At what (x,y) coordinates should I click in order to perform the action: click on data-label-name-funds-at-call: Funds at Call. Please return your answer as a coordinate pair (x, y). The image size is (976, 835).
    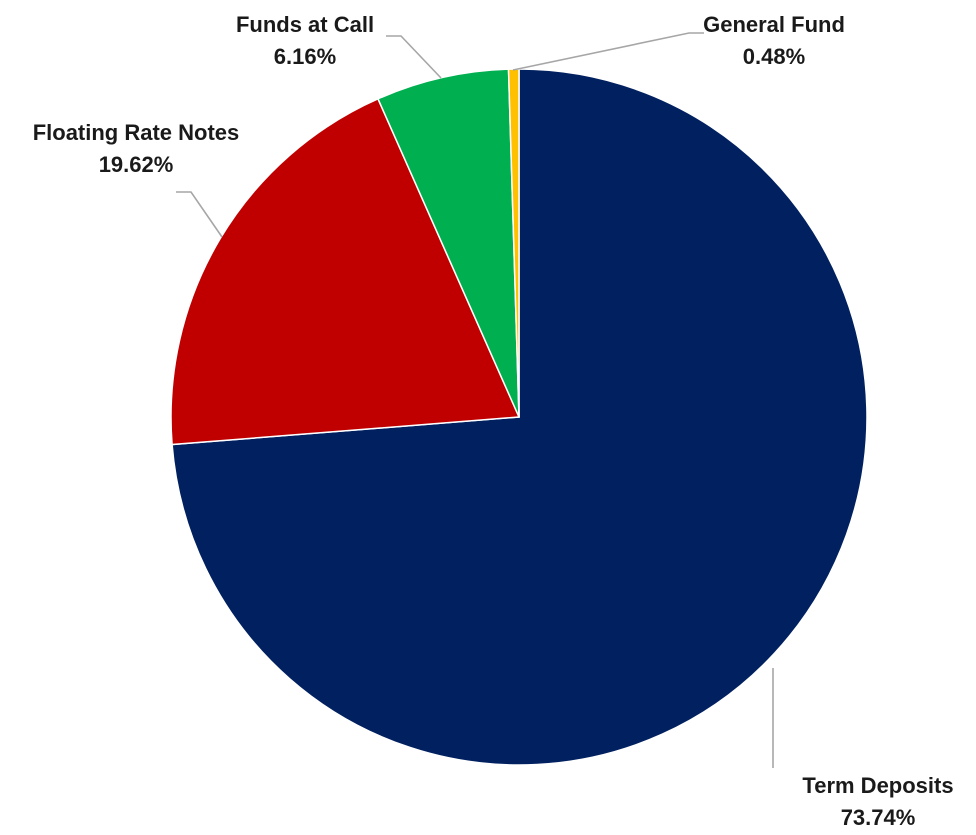
    Looking at the image, I should click on (305, 24).